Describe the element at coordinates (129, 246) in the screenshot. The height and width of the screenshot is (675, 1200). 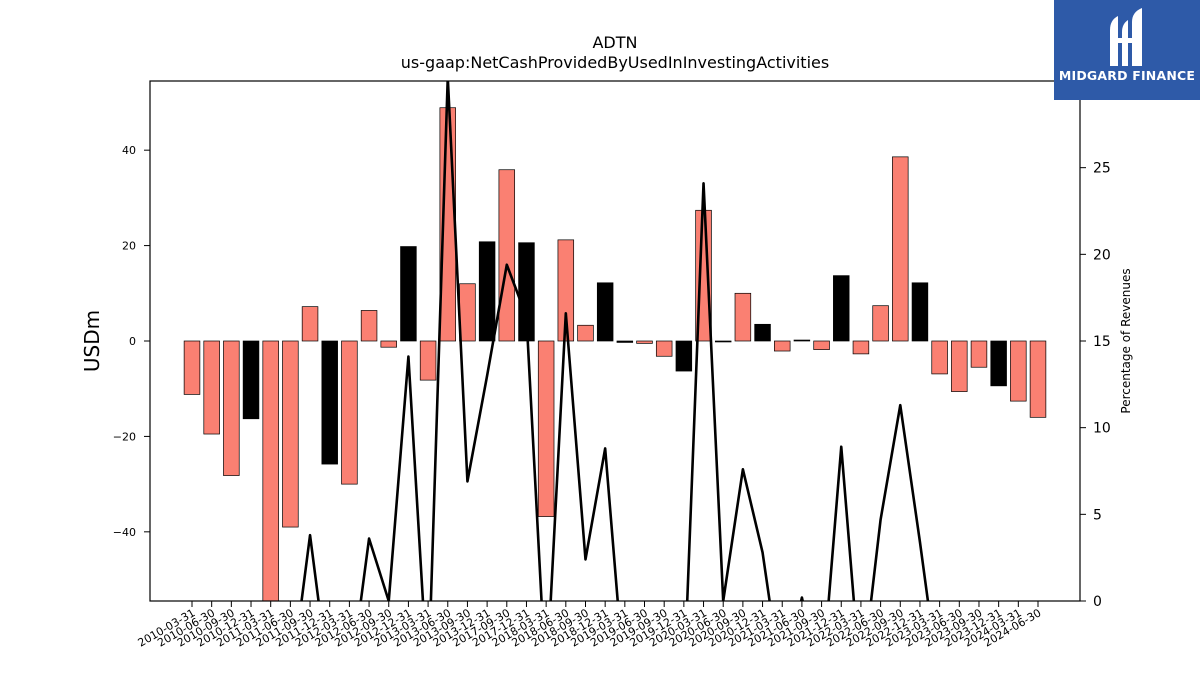
I see `y-tick-label: 20` at that location.